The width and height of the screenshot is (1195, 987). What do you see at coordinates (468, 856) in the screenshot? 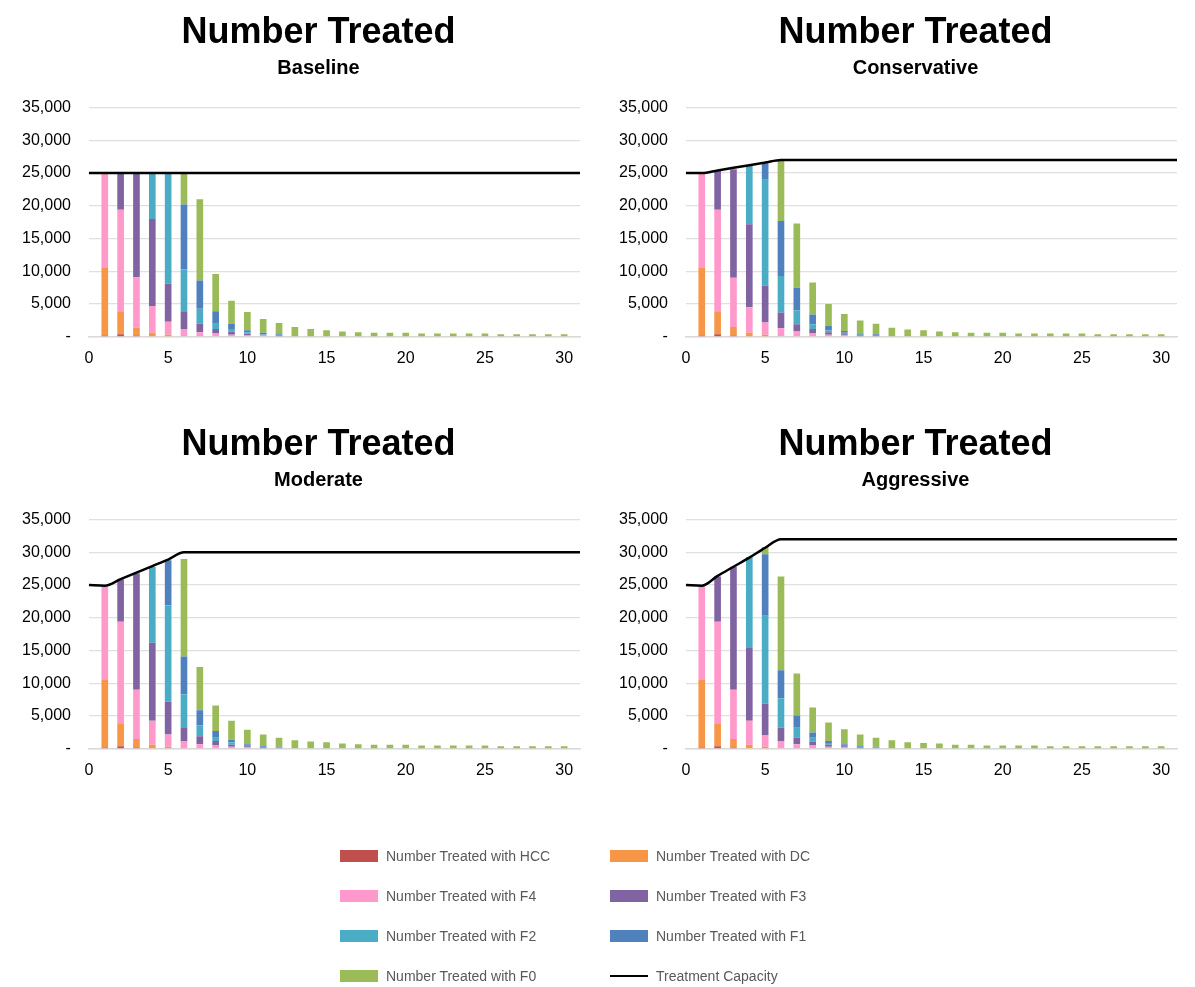
I see `legend-label: Number Treated with HCC` at bounding box center [468, 856].